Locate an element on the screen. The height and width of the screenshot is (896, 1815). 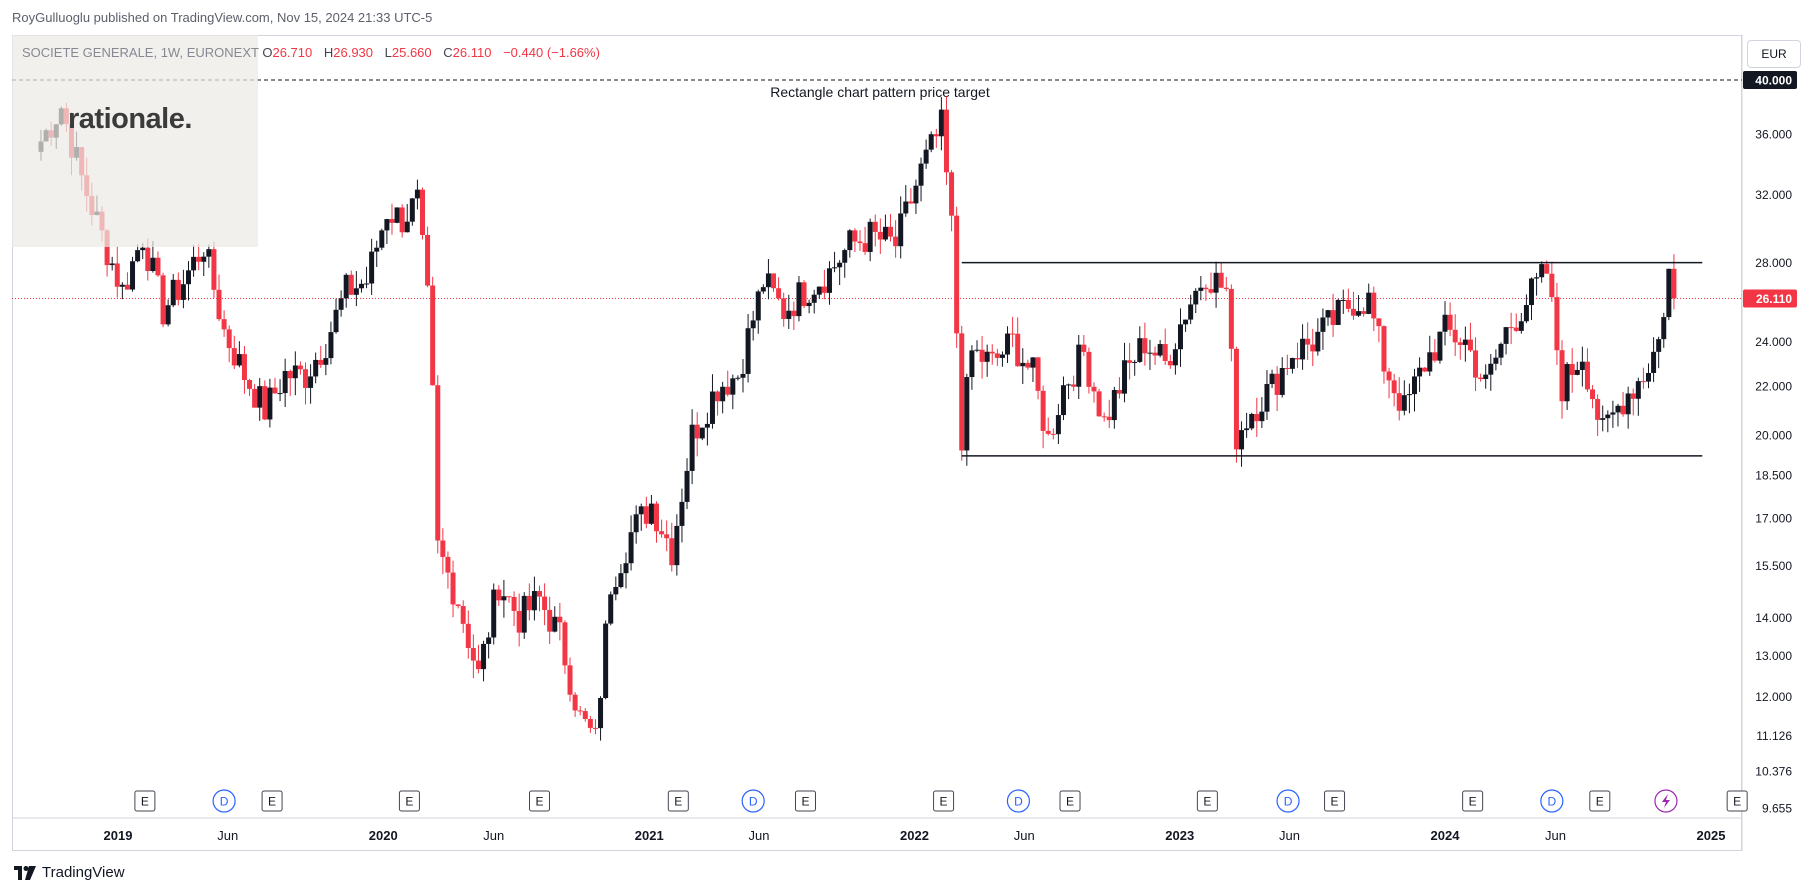
x-tick-label: 2020 is located at coordinates (383, 835).